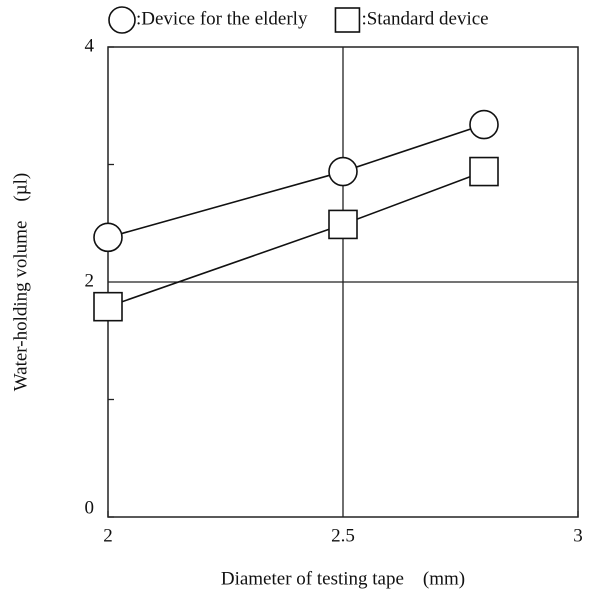  I want to click on x-tick-label: 2, so click(108, 535).